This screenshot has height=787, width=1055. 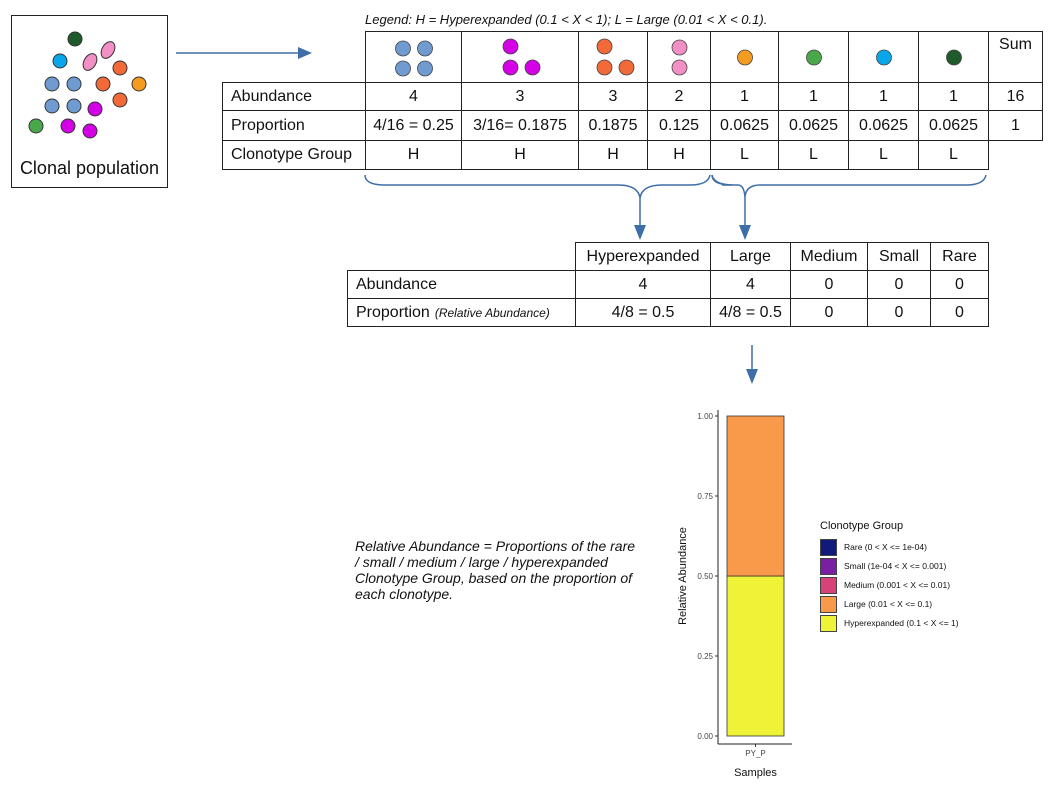 What do you see at coordinates (705, 496) in the screenshot?
I see `y-tick-label: 0.75` at bounding box center [705, 496].